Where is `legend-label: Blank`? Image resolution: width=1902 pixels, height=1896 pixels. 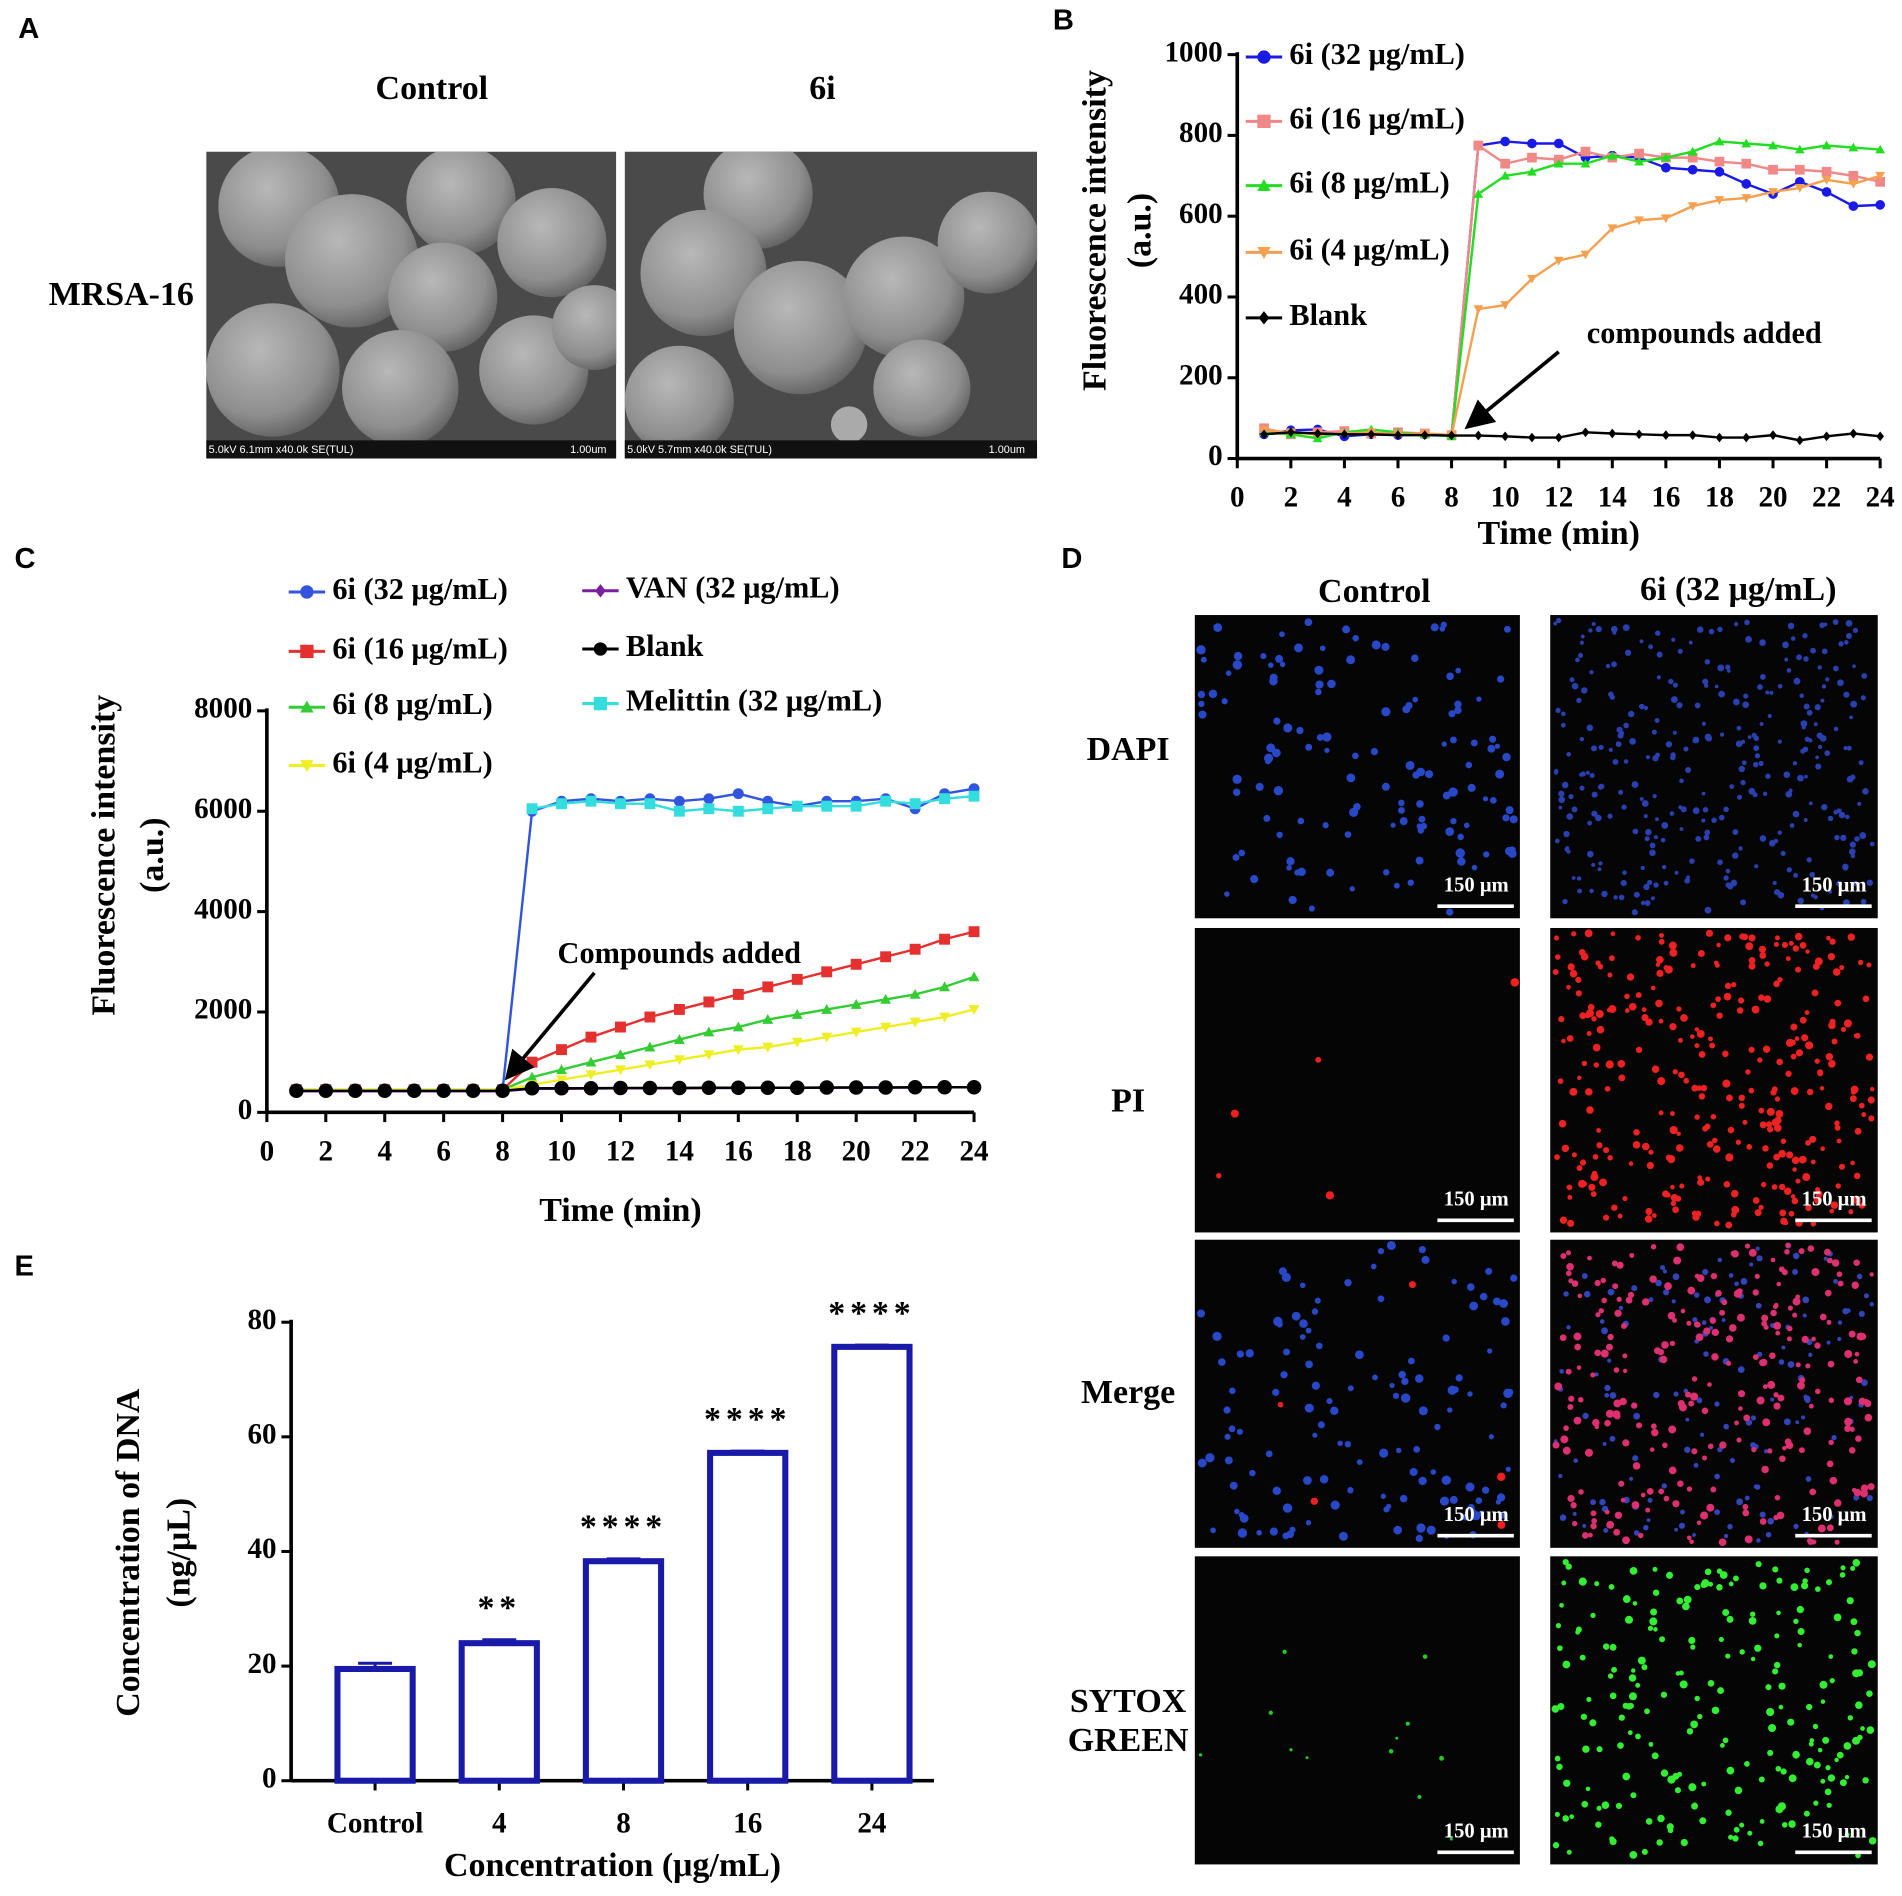 legend-label: Blank is located at coordinates (1328, 315).